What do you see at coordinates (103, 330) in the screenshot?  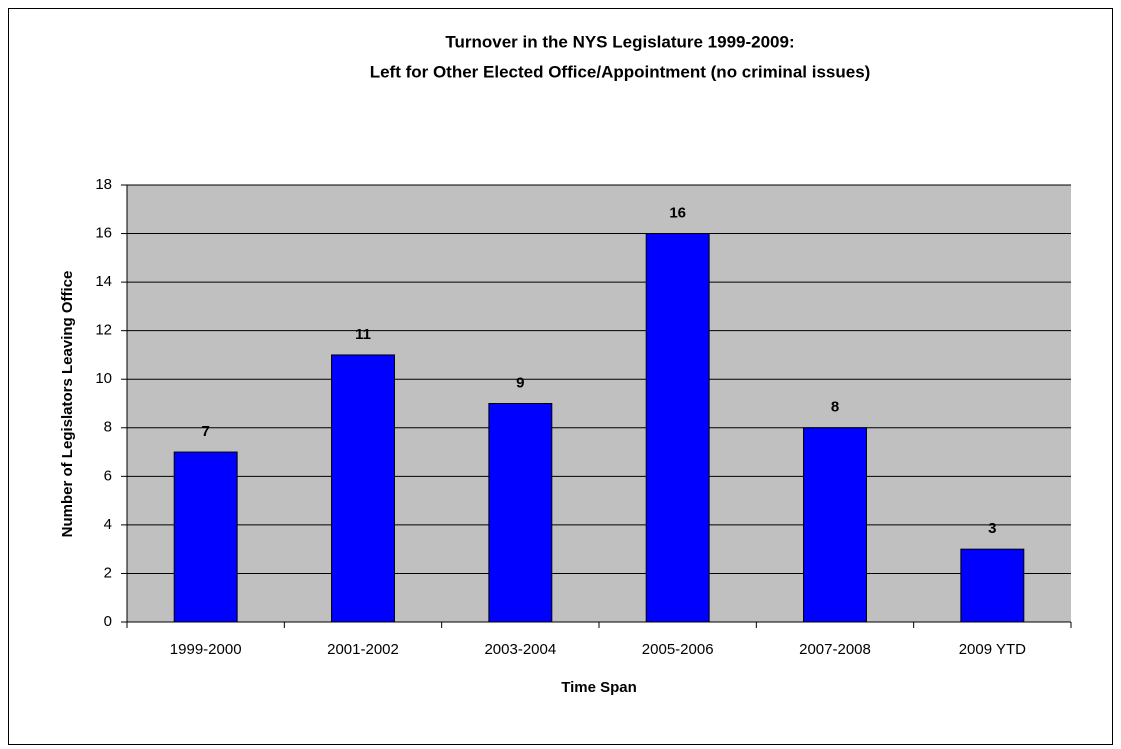 I see `y-tick-label: 12` at bounding box center [103, 330].